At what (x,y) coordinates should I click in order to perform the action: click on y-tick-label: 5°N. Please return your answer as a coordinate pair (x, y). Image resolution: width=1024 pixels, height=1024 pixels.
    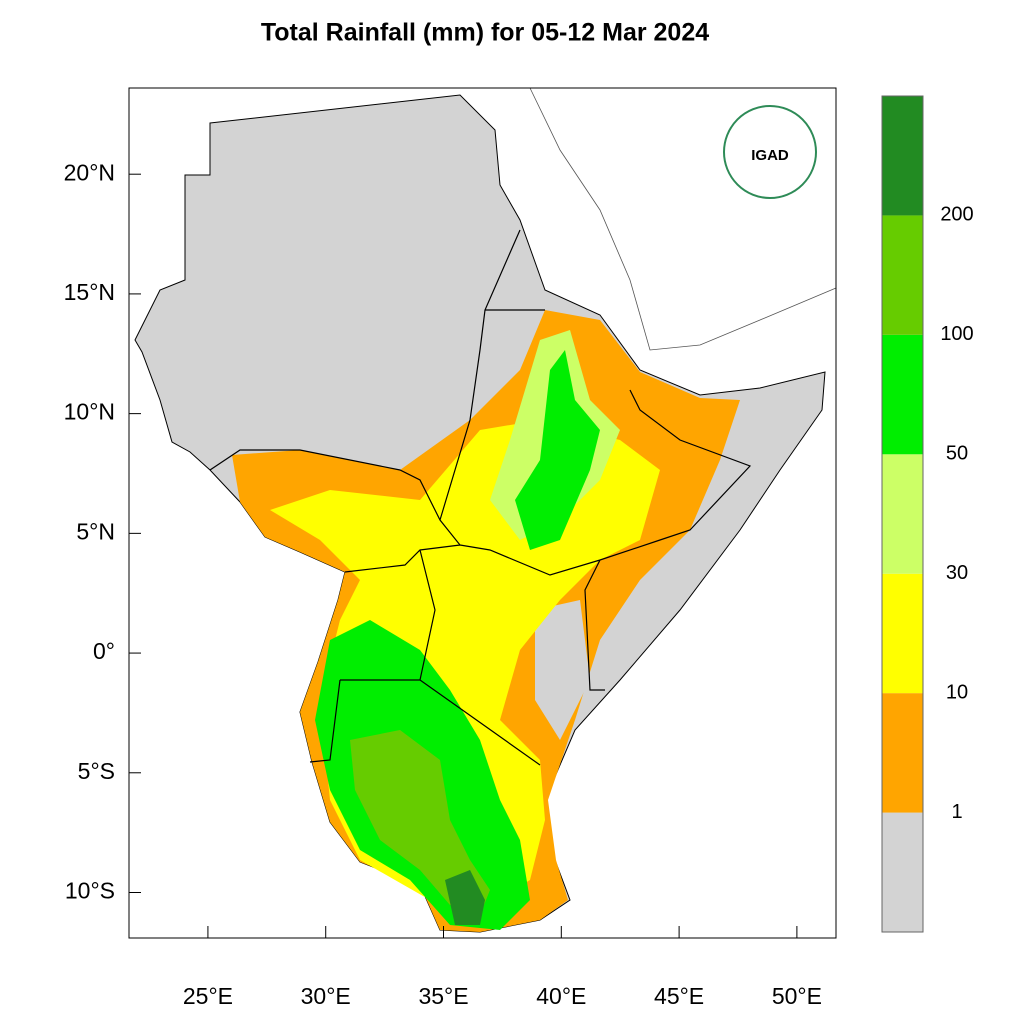
    Looking at the image, I should click on (95, 531).